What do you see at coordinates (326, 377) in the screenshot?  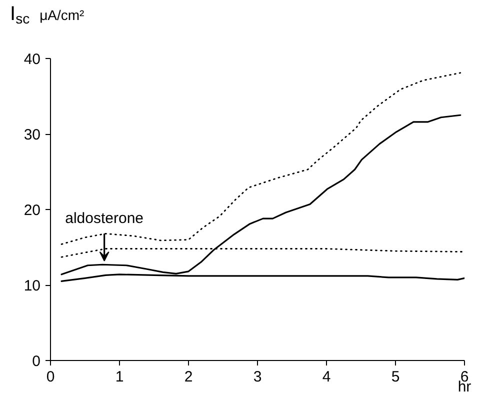 I see `x-tick-label: 4` at bounding box center [326, 377].